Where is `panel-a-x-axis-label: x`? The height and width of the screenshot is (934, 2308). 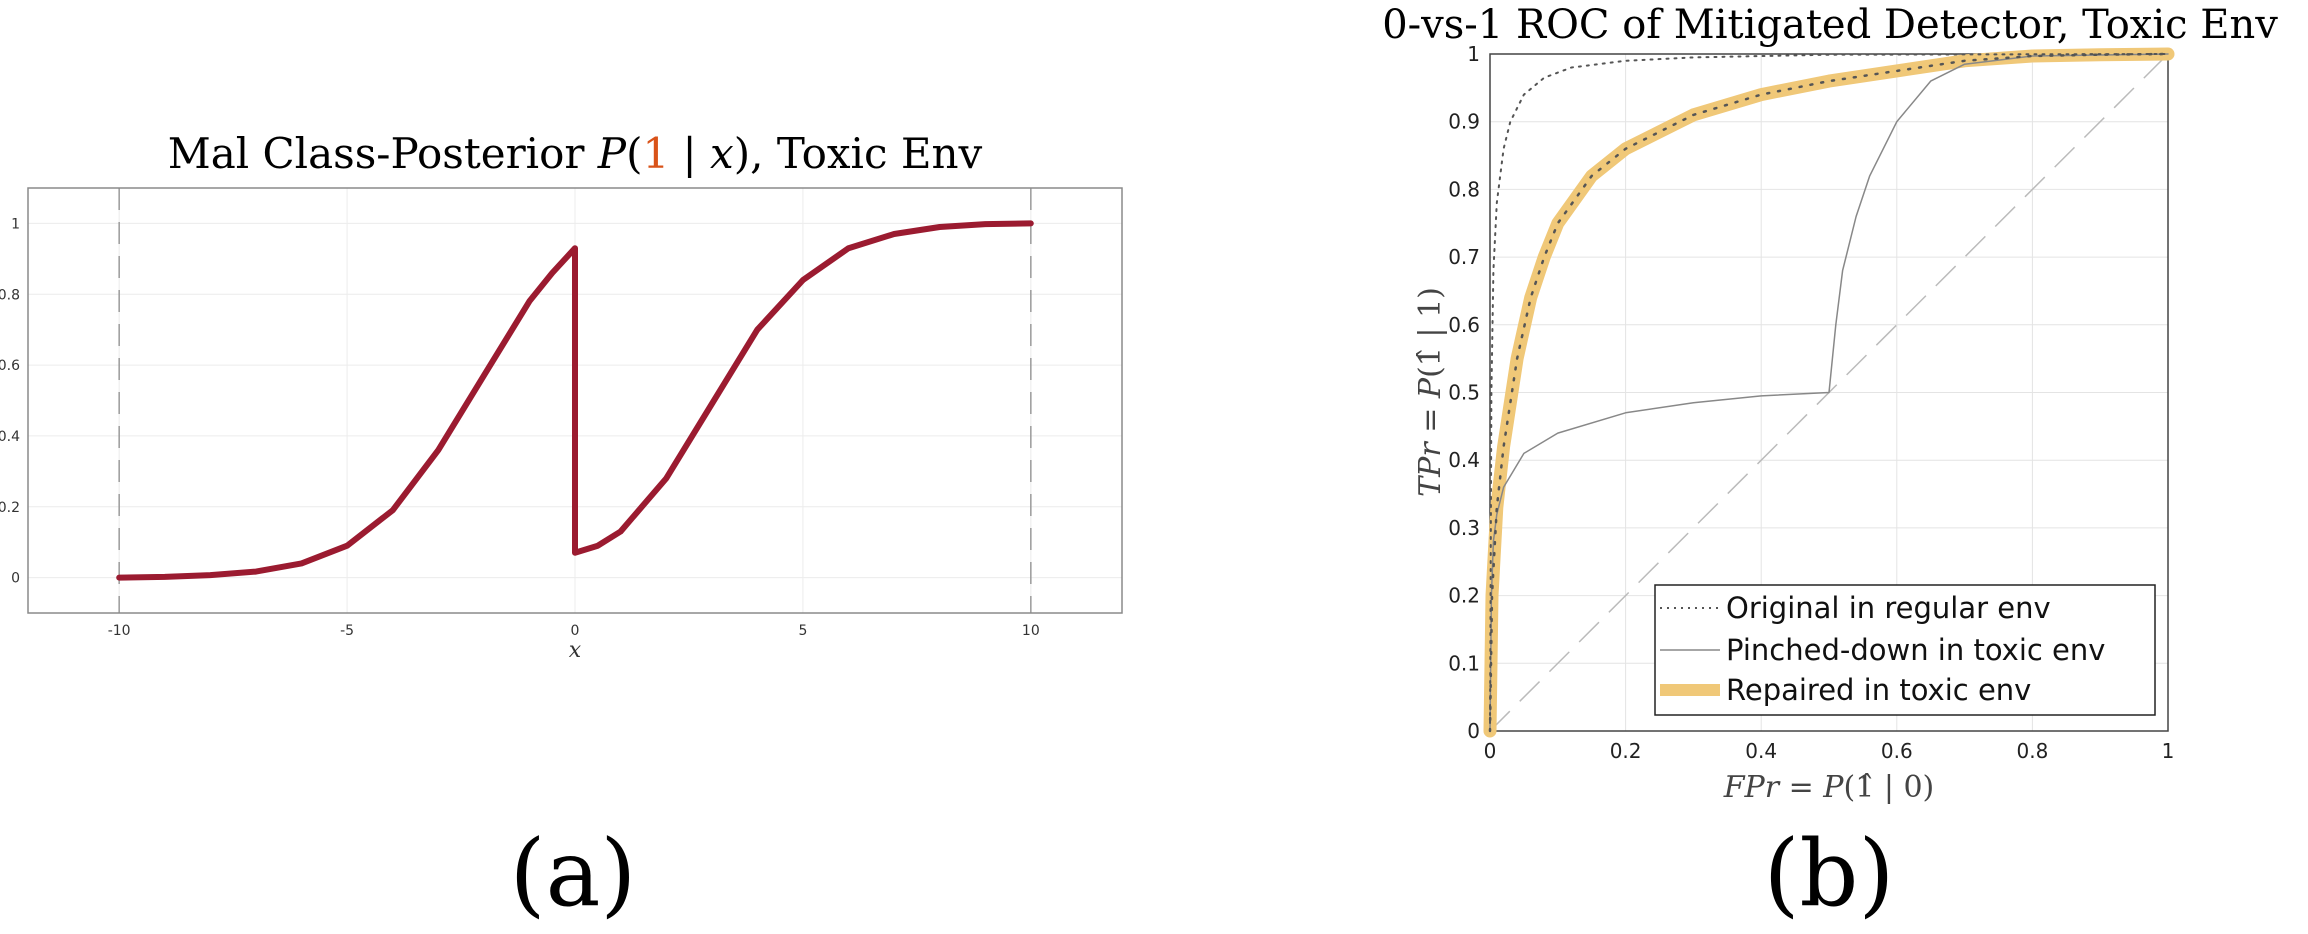
panel-a-x-axis-label: x is located at coordinates (575, 650).